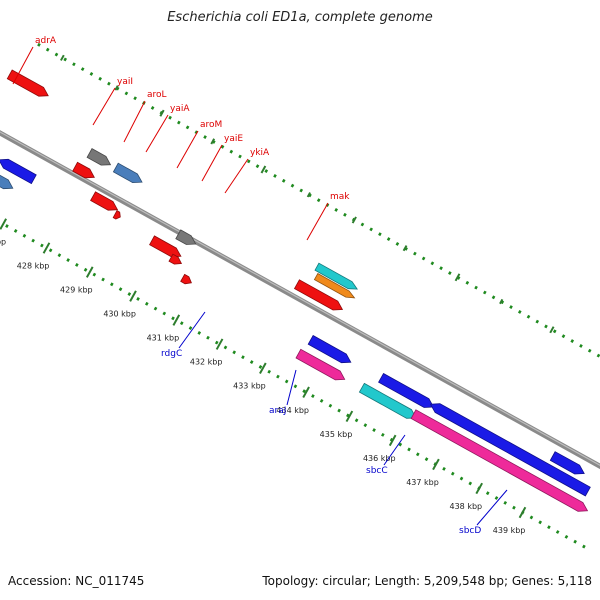  What do you see at coordinates (336, 434) in the screenshot?
I see `scale-tick-label: 435 kbp` at bounding box center [336, 434].